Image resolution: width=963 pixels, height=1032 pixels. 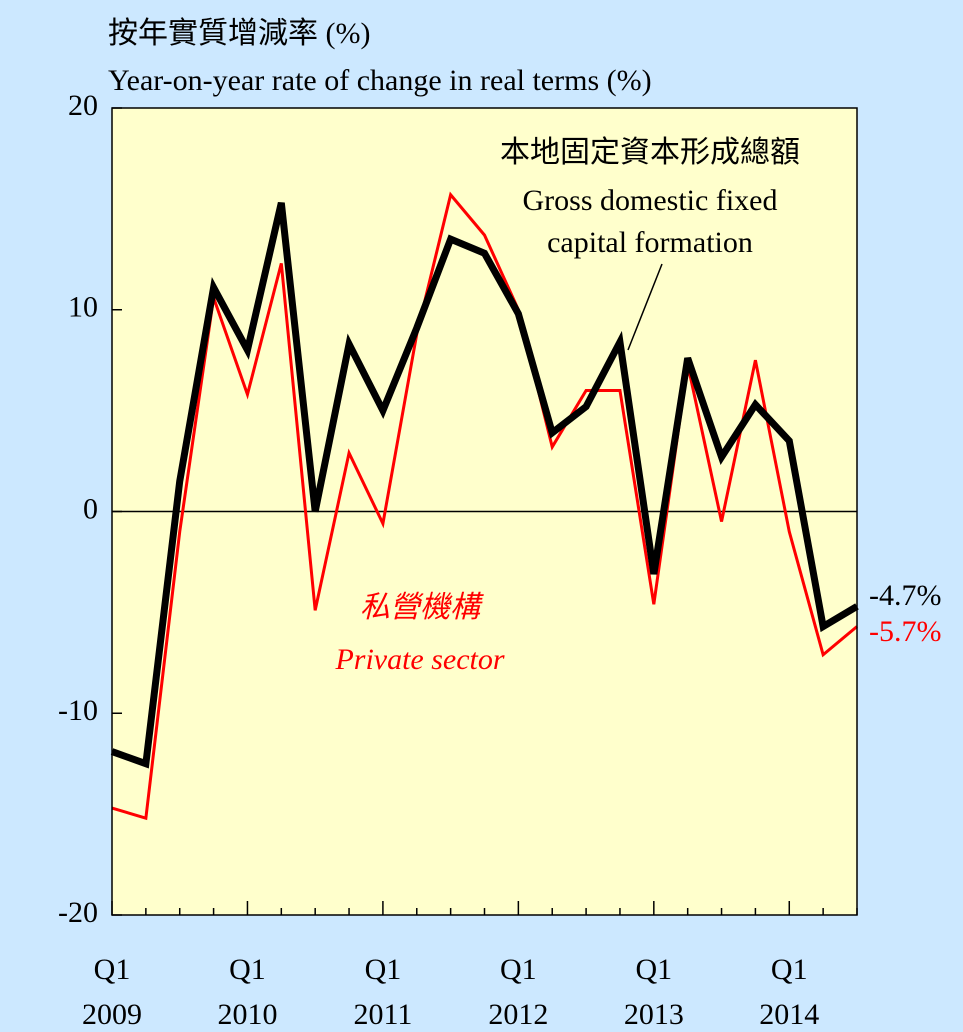 What do you see at coordinates (422, 607) in the screenshot?
I see `legend-label: 私營機構` at bounding box center [422, 607].